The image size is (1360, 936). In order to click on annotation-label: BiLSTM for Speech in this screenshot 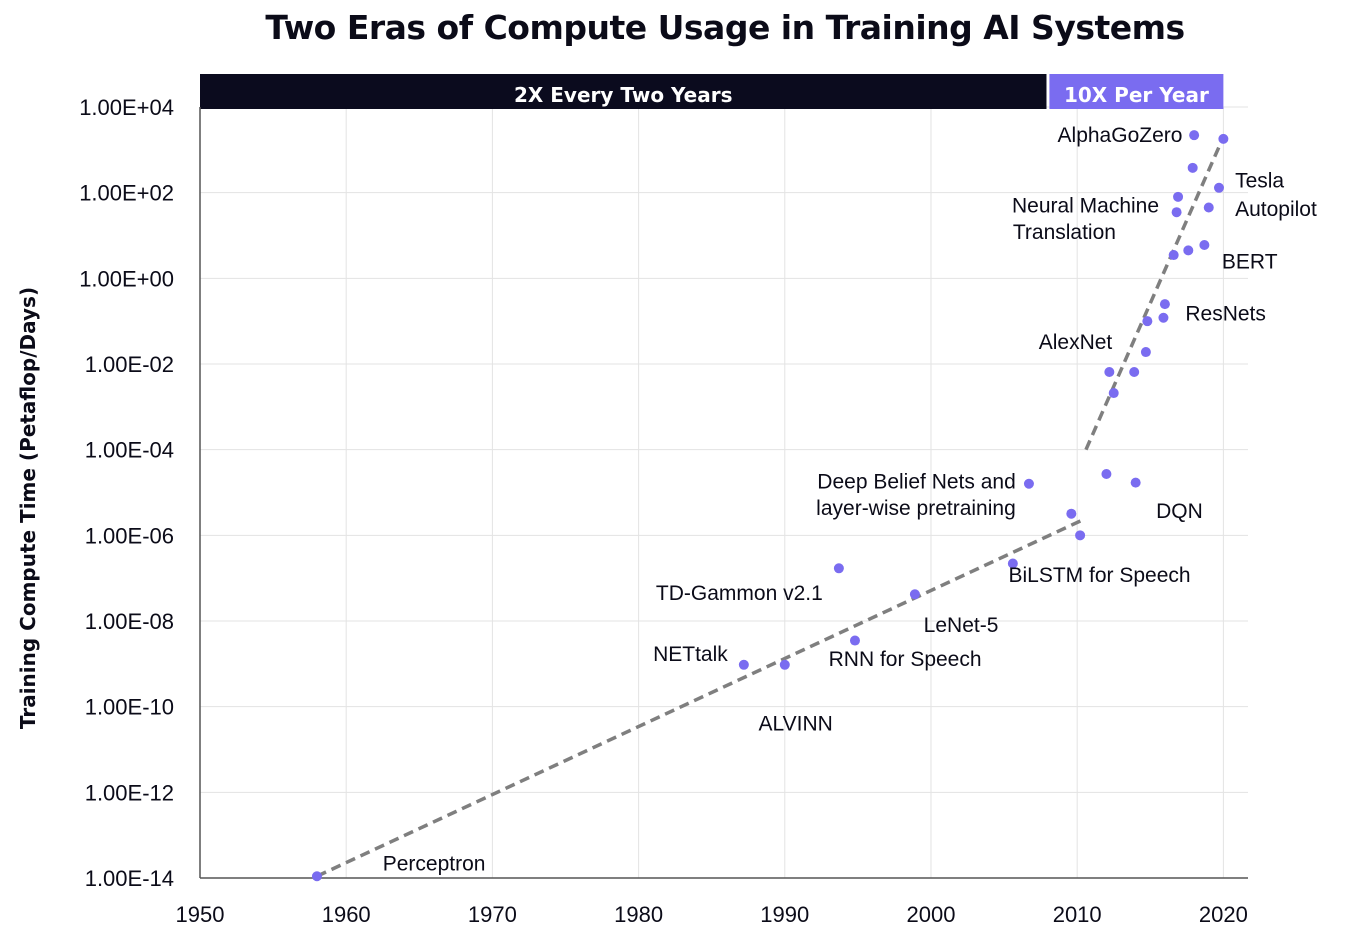, I will do `click(1099, 575)`.